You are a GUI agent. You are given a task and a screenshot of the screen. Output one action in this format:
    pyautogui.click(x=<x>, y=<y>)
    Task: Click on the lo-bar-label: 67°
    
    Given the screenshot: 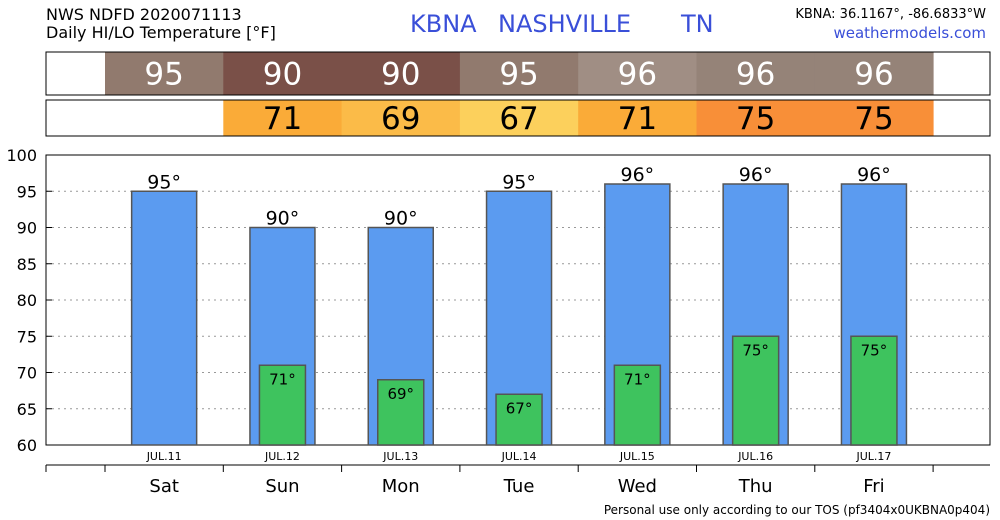 What is the action you would take?
    pyautogui.click(x=519, y=408)
    